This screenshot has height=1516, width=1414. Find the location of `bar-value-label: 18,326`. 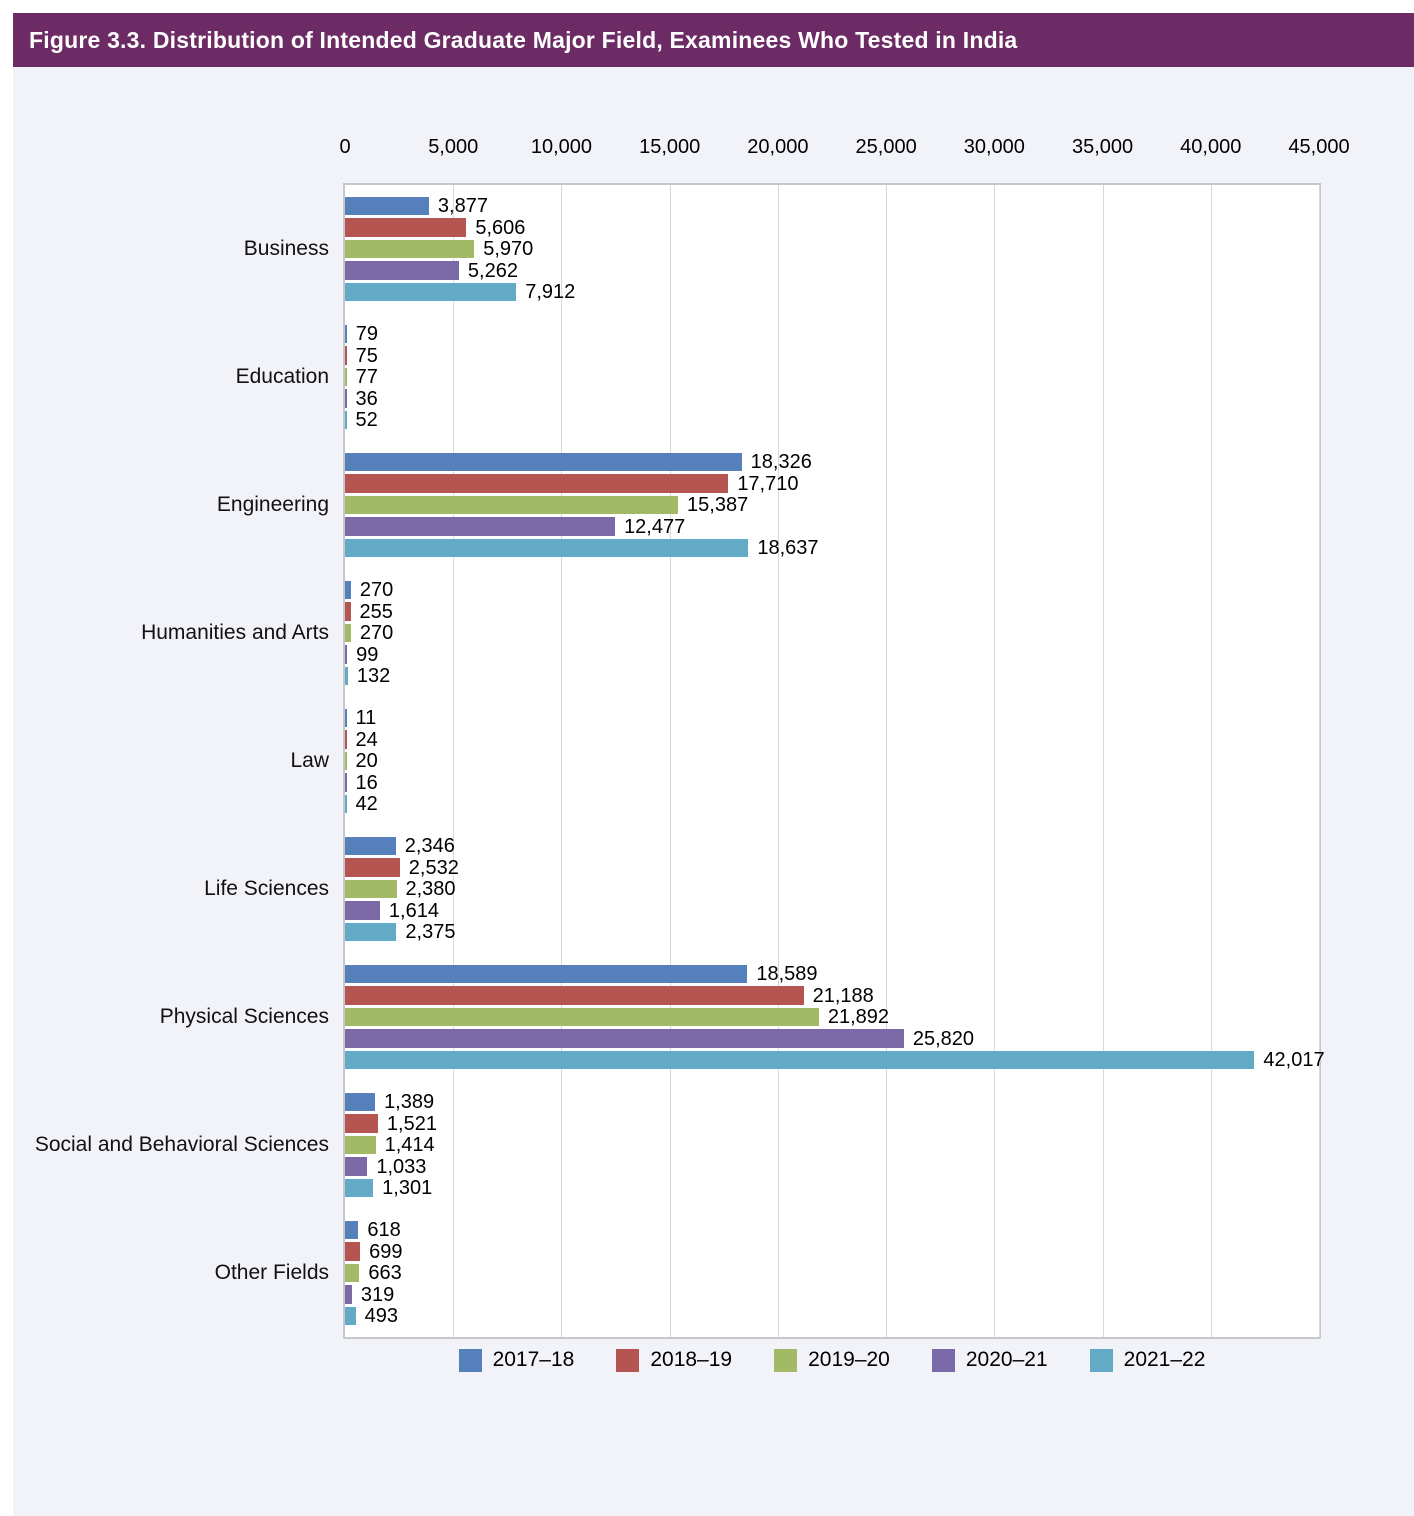

bar-value-label: 18,326 is located at coordinates (781, 462).